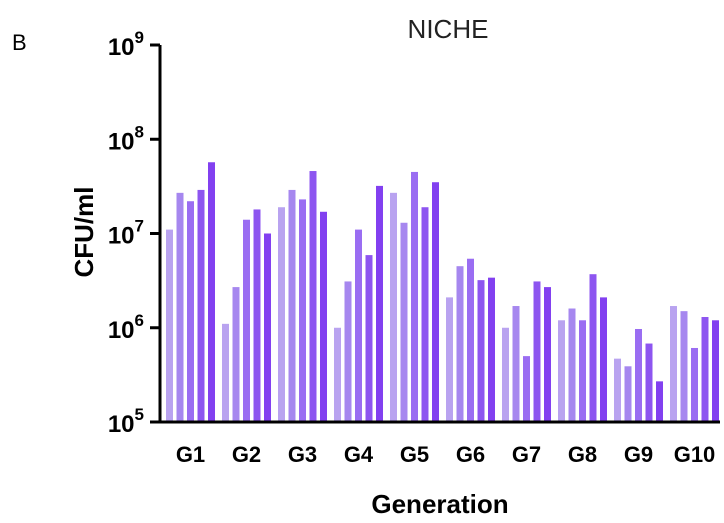  Describe the element at coordinates (126, 327) in the screenshot. I see `y-tick-label: 10⁶` at that location.